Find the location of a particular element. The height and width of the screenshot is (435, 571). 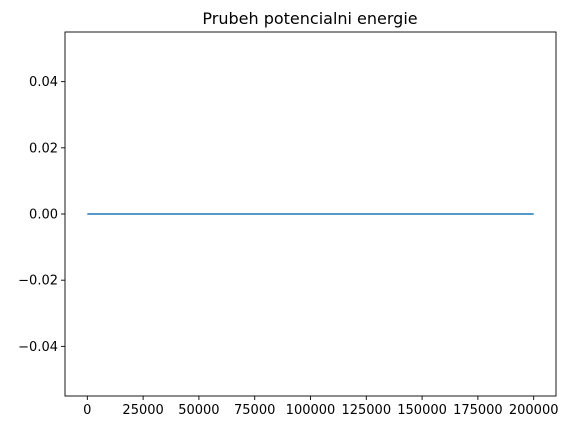

y-tick-label: 0.04 is located at coordinates (43, 82).